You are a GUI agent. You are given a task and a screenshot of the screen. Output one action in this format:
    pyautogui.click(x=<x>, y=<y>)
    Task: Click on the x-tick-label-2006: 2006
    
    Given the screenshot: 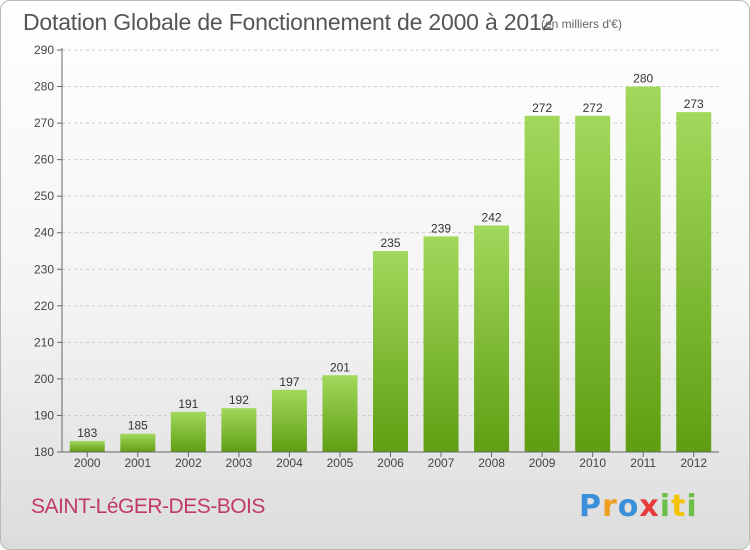 What is the action you would take?
    pyautogui.click(x=390, y=463)
    